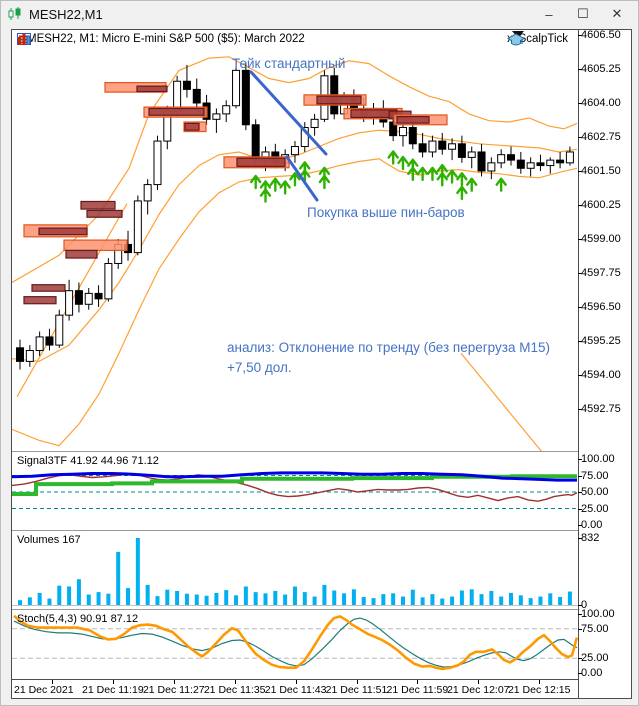 Image resolution: width=639 pixels, height=706 pixels. I want to click on annotation-take-profit: Тейк стандартный, so click(289, 63).